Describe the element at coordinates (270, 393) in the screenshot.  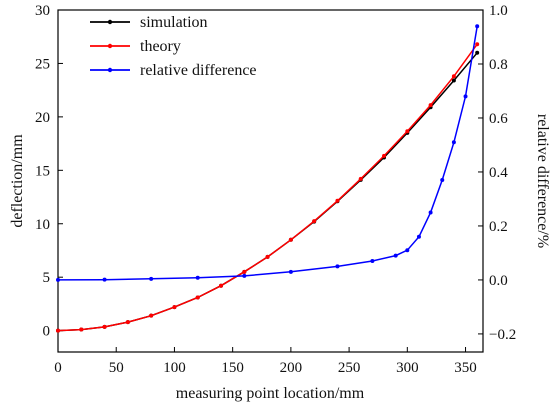
I see `x-axis-title: measuring point location/mm` at that location.